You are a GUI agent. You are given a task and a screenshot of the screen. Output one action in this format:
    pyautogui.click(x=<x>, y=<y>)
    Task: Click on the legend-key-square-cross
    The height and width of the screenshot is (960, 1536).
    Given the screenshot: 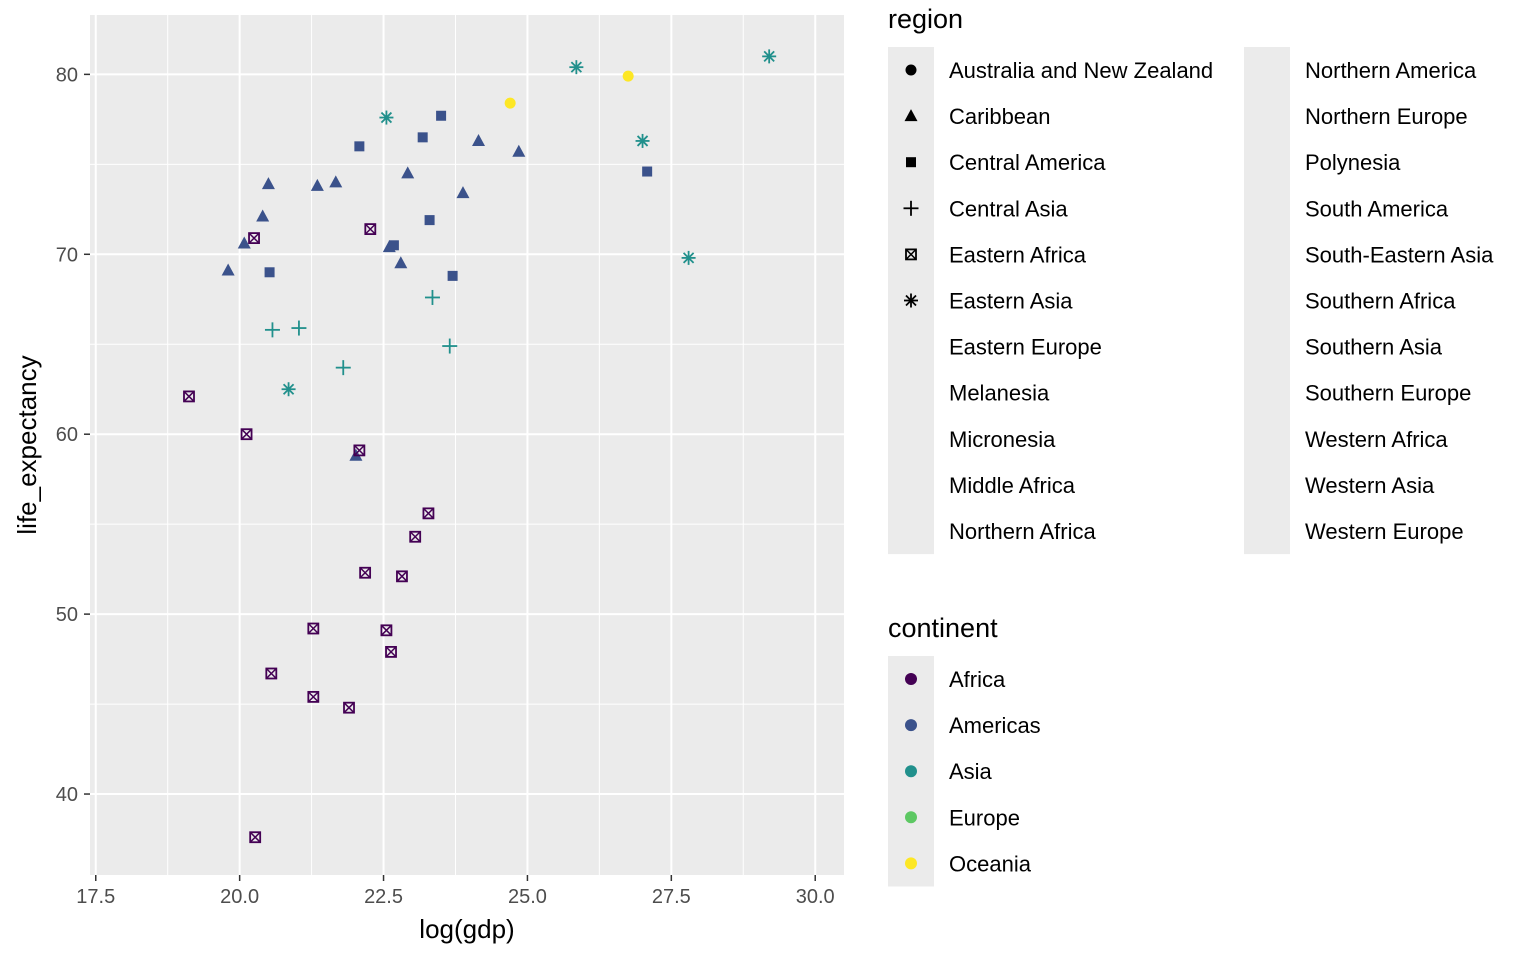 What is the action you would take?
    pyautogui.click(x=911, y=254)
    